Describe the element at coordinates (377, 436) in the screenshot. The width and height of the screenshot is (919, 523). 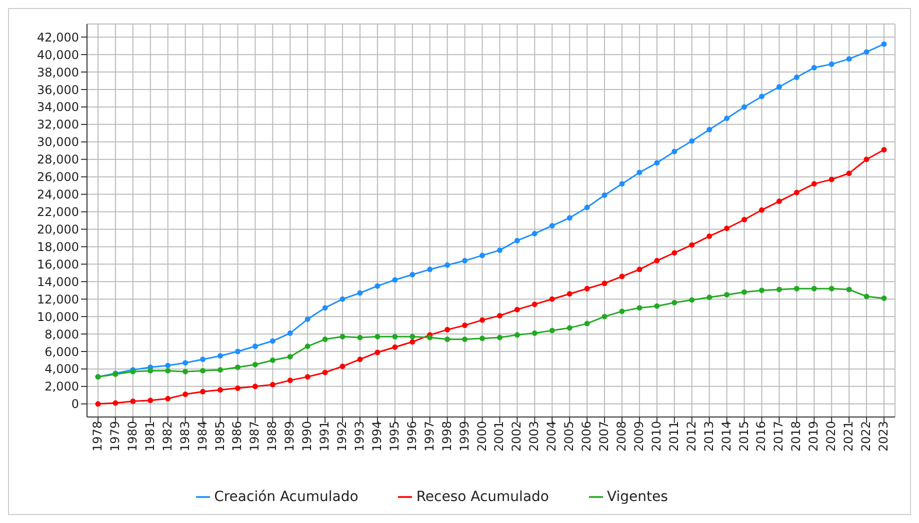
I see `x-tick-label: 1994` at that location.